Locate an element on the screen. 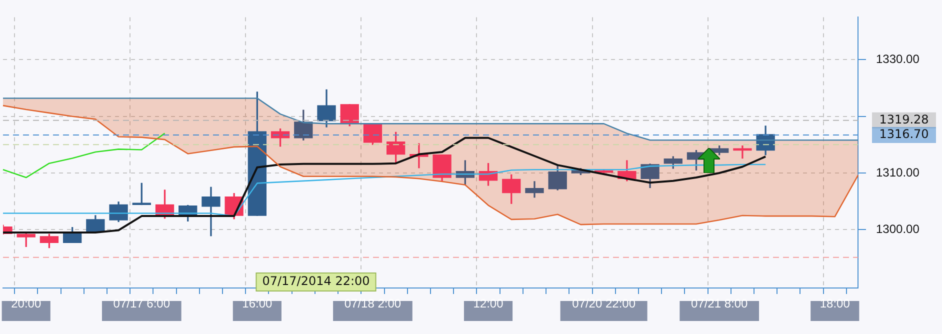 Image resolution: width=942 pixels, height=334 pixels. x-tick-label: 20:00 is located at coordinates (26, 303).